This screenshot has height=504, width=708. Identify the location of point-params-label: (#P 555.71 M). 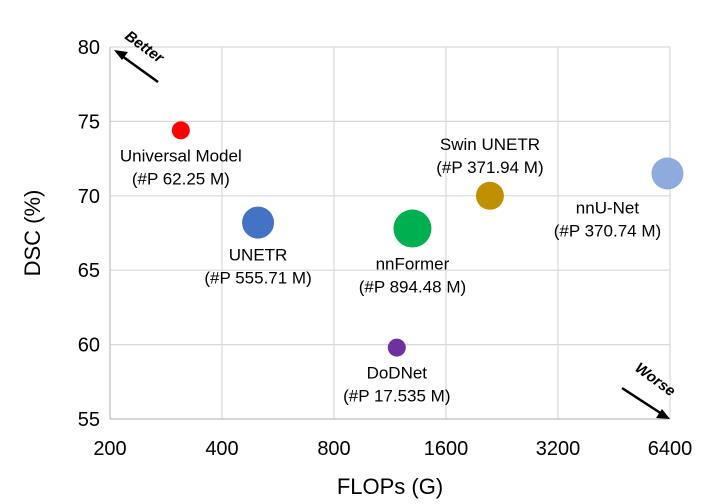
(257, 278).